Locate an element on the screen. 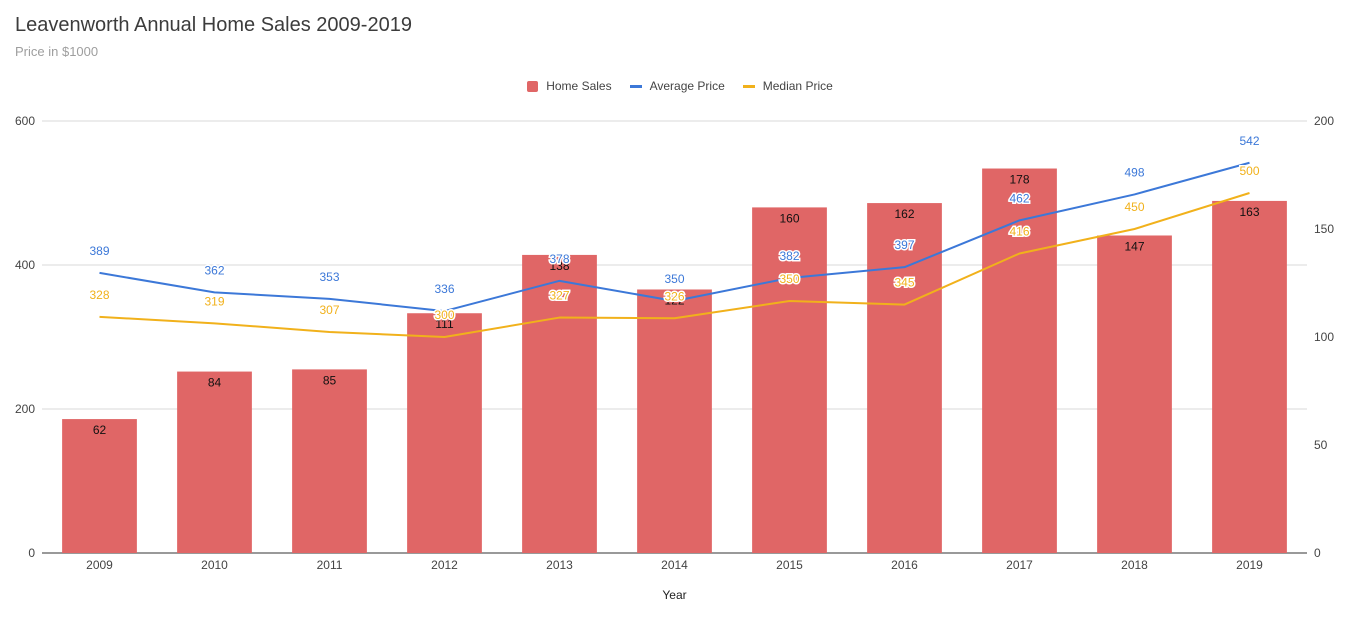 This screenshot has width=1360, height=625. data-label-home-sales: 62 is located at coordinates (100, 430).